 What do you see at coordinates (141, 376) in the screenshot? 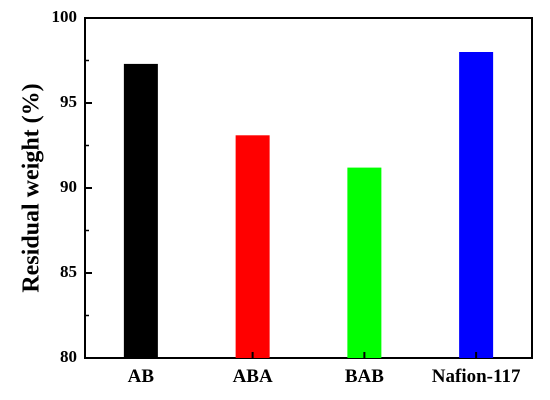
I see `x-tick-label: AB` at bounding box center [141, 376].